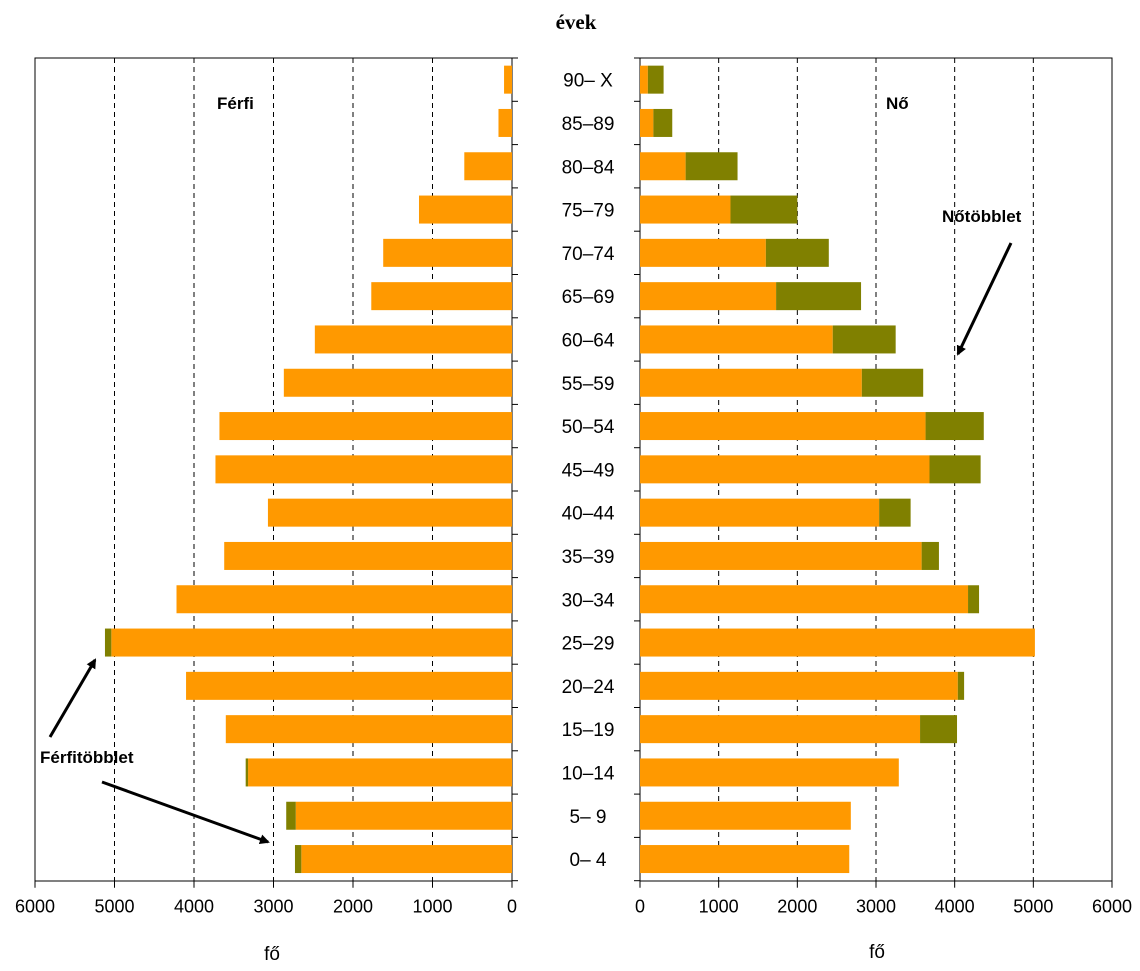 The height and width of the screenshot is (971, 1140). What do you see at coordinates (588, 211) in the screenshot?
I see `age-label-75–79: 75–79` at bounding box center [588, 211].